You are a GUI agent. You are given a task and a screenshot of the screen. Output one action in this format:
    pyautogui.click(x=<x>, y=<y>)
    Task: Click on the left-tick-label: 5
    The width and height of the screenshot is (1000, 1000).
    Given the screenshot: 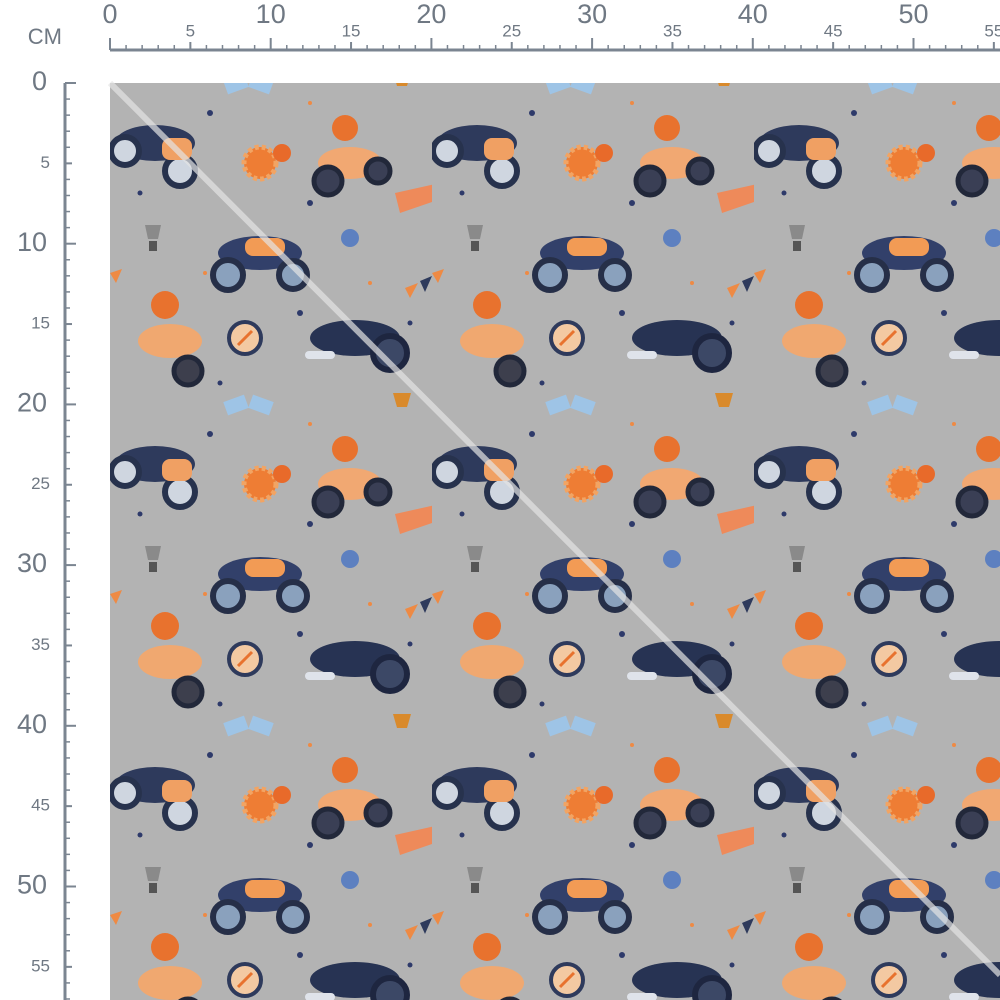 What is the action you would take?
    pyautogui.click(x=45, y=162)
    